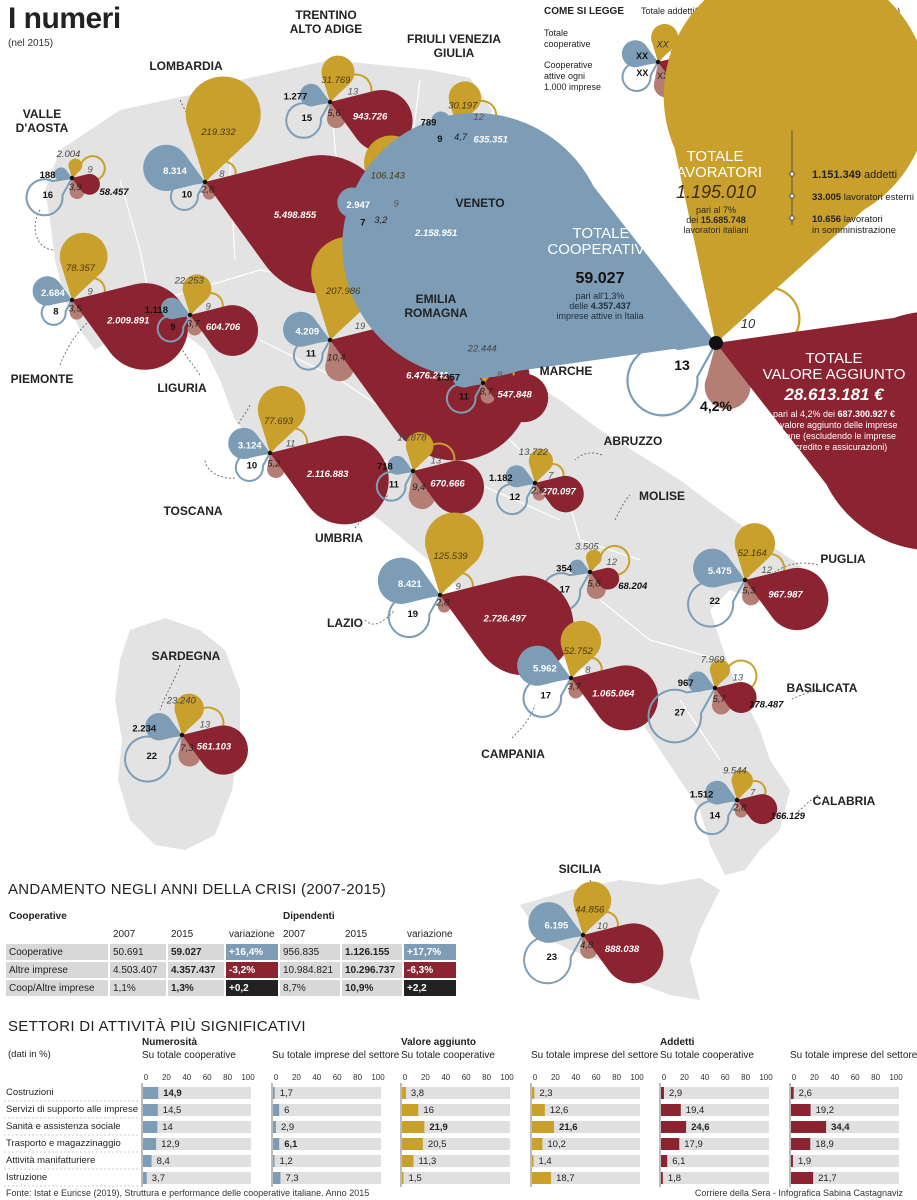 The width and height of the screenshot is (917, 1200). What do you see at coordinates (291, 1178) in the screenshot?
I see `bar-value: 7,3` at bounding box center [291, 1178].